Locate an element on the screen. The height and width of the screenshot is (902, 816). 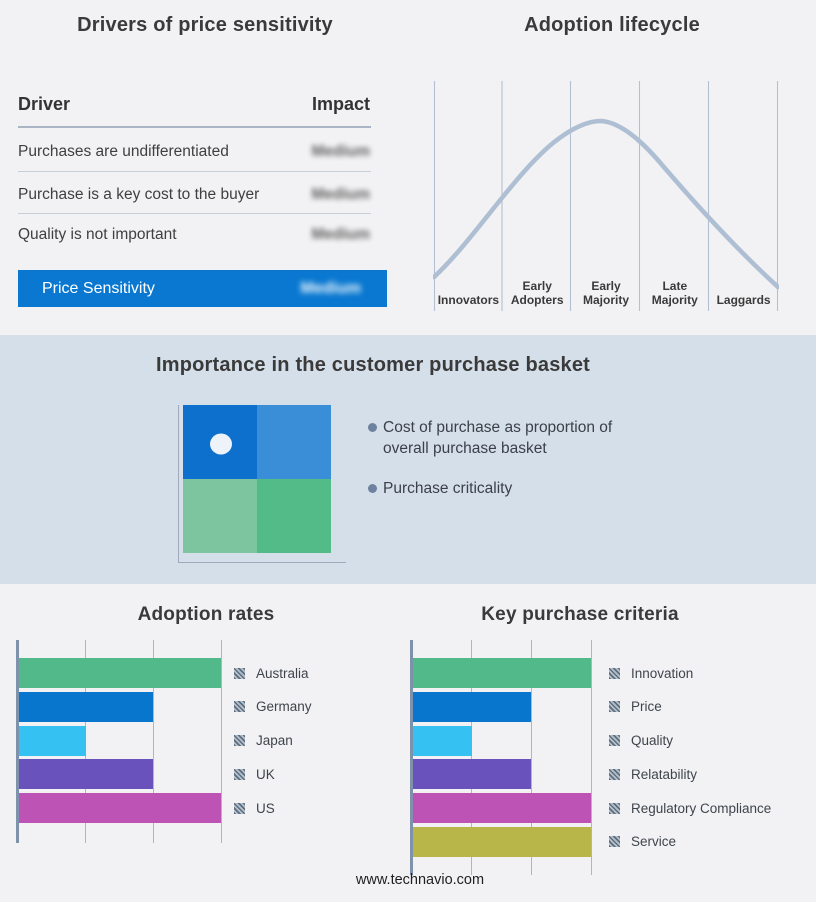
purchase-basket-matrix is located at coordinates (257, 479).